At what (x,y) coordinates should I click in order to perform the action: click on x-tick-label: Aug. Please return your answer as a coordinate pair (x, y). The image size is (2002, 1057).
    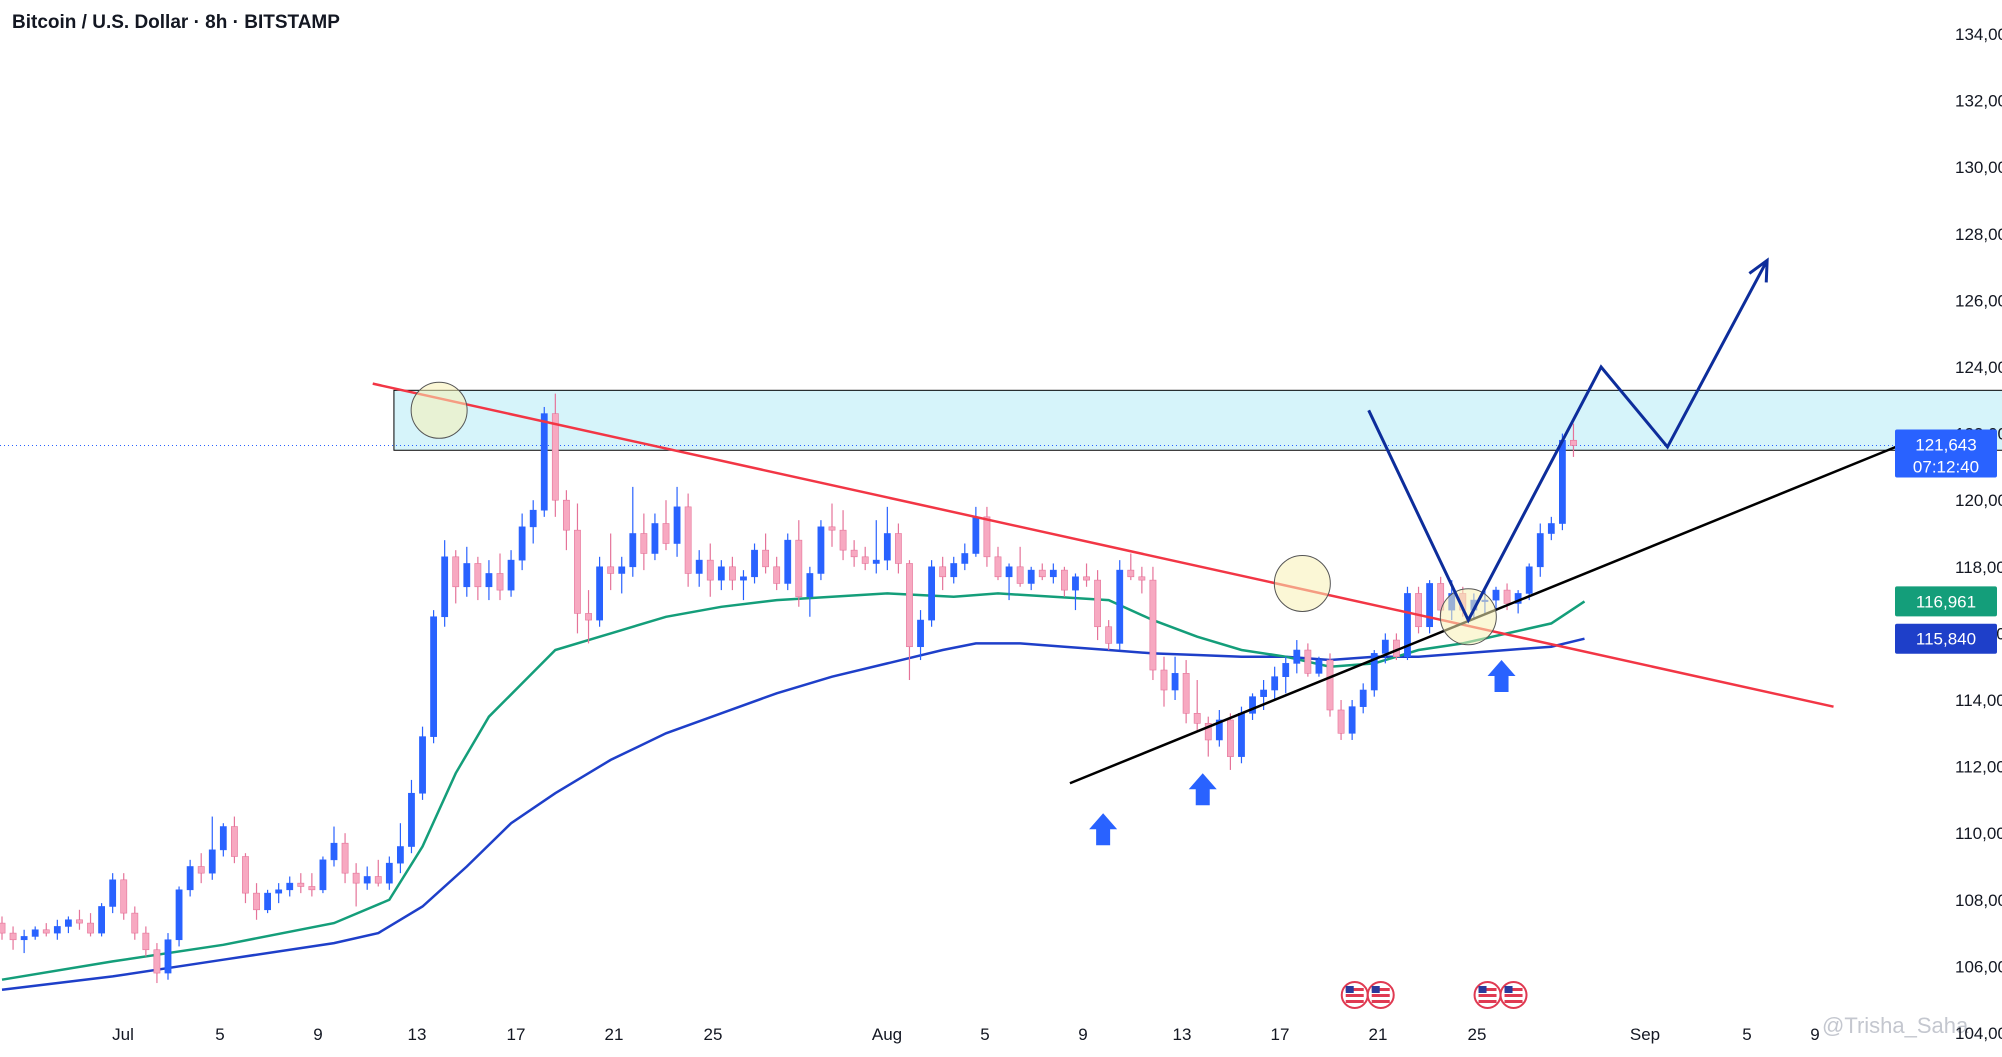
    Looking at the image, I should click on (887, 1034).